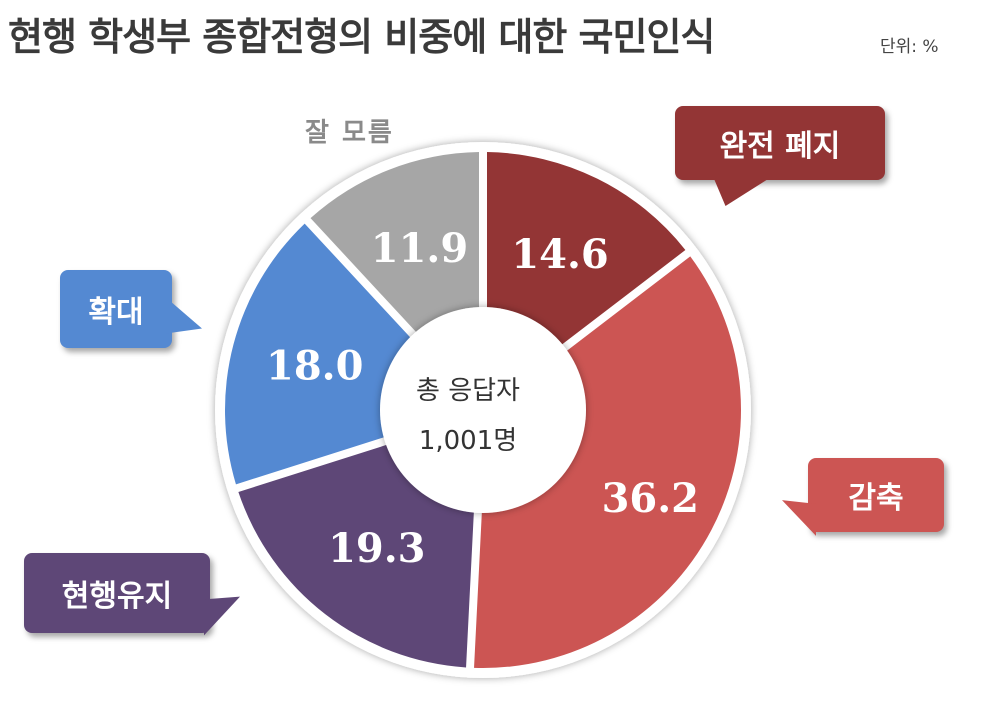 This screenshot has width=988, height=706. Describe the element at coordinates (559, 254) in the screenshot. I see `value-label-full-abolition: 14.6` at that location.